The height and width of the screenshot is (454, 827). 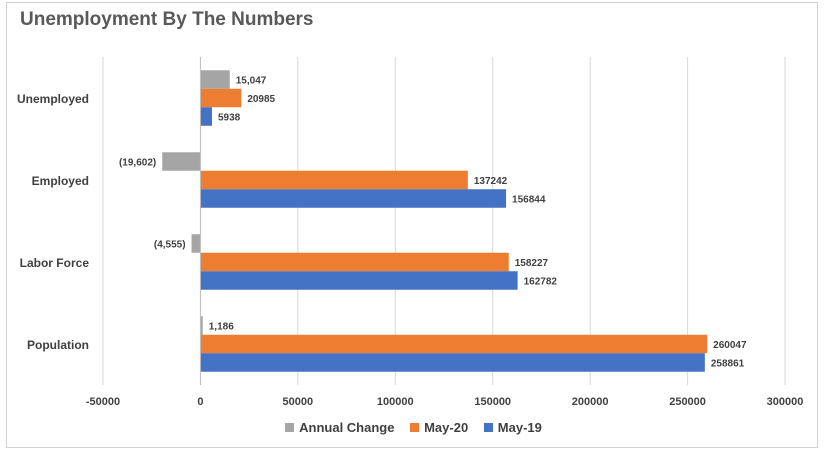 I want to click on x-tick-label: -50000, so click(x=103, y=402).